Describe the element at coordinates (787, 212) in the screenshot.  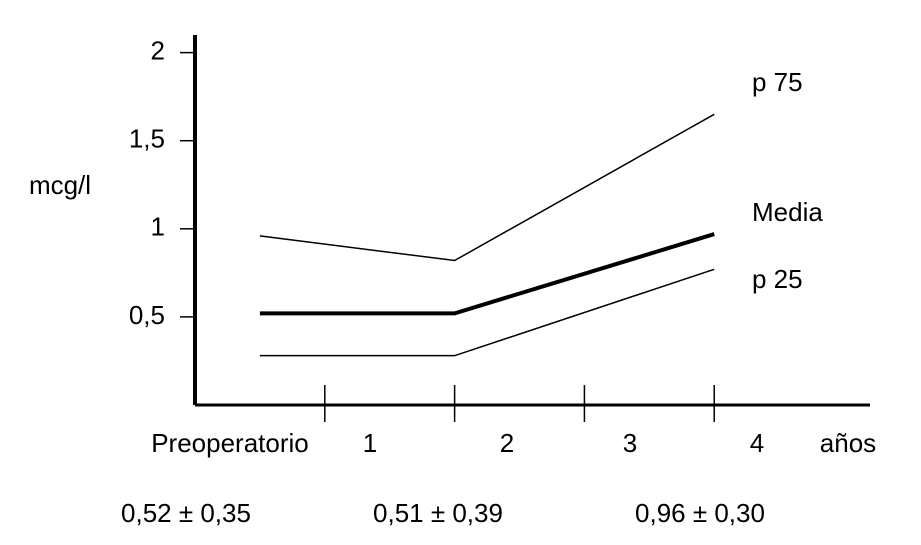
I see `series-label: Media` at that location.